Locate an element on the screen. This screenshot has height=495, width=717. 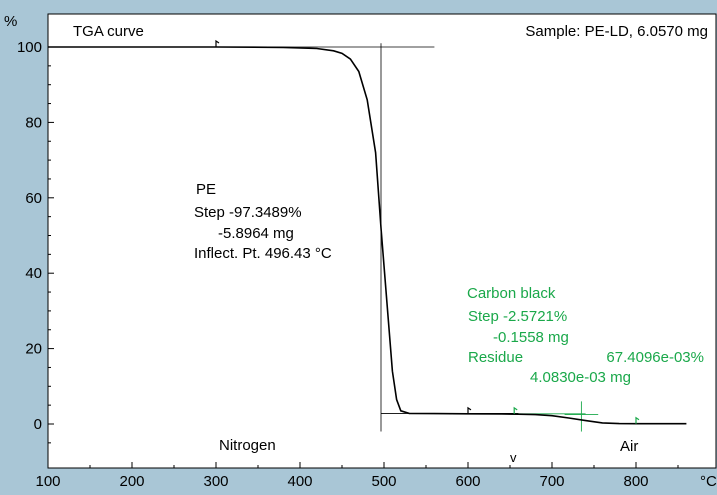
pe-step: Step -97.3489% is located at coordinates (248, 212).